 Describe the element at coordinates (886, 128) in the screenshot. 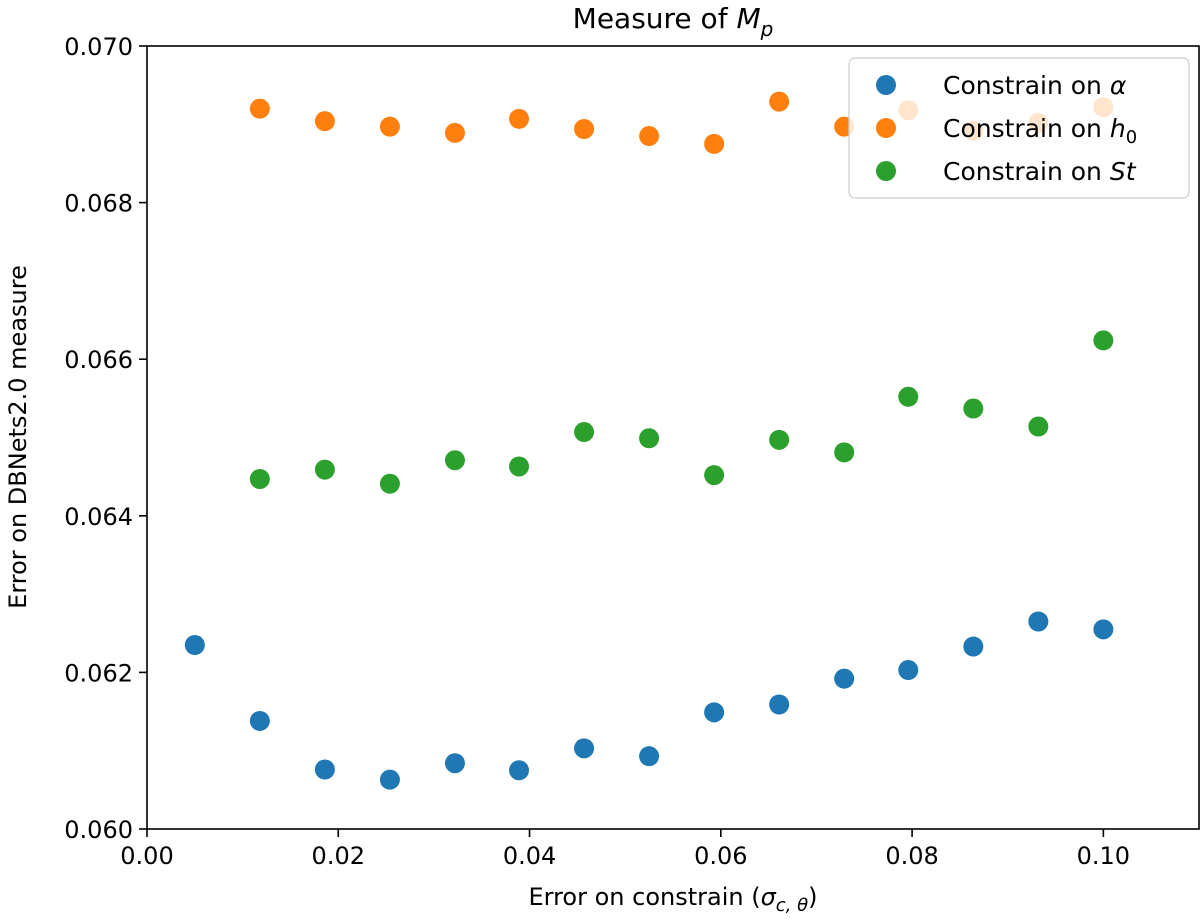

I see `legend-marker-h0` at that location.